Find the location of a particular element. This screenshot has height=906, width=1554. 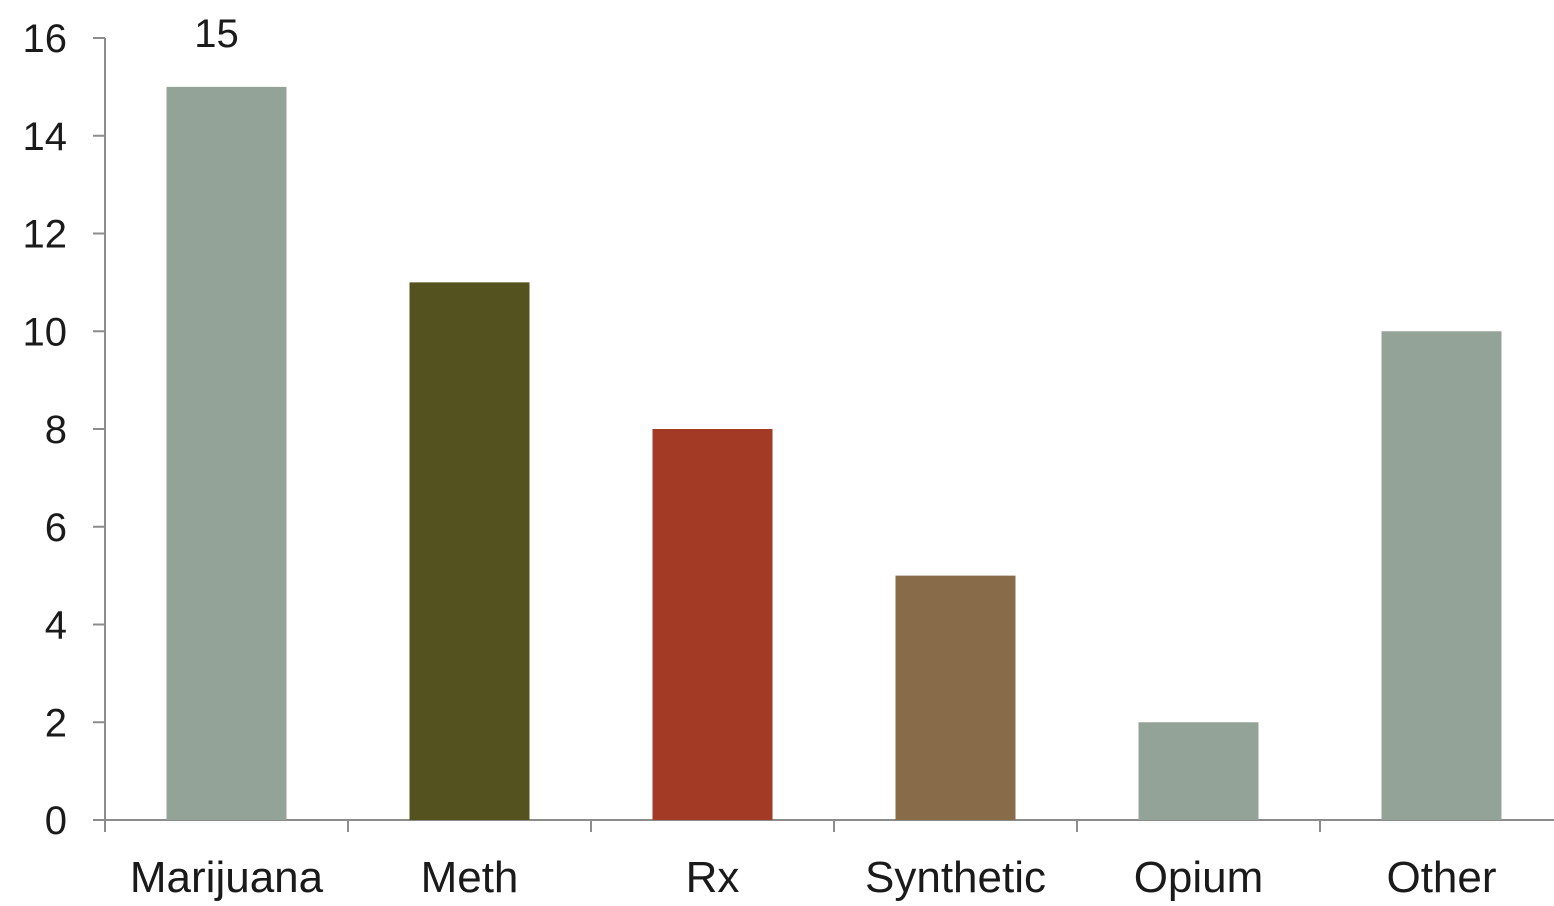

x-tick-label: Rx is located at coordinates (713, 877).